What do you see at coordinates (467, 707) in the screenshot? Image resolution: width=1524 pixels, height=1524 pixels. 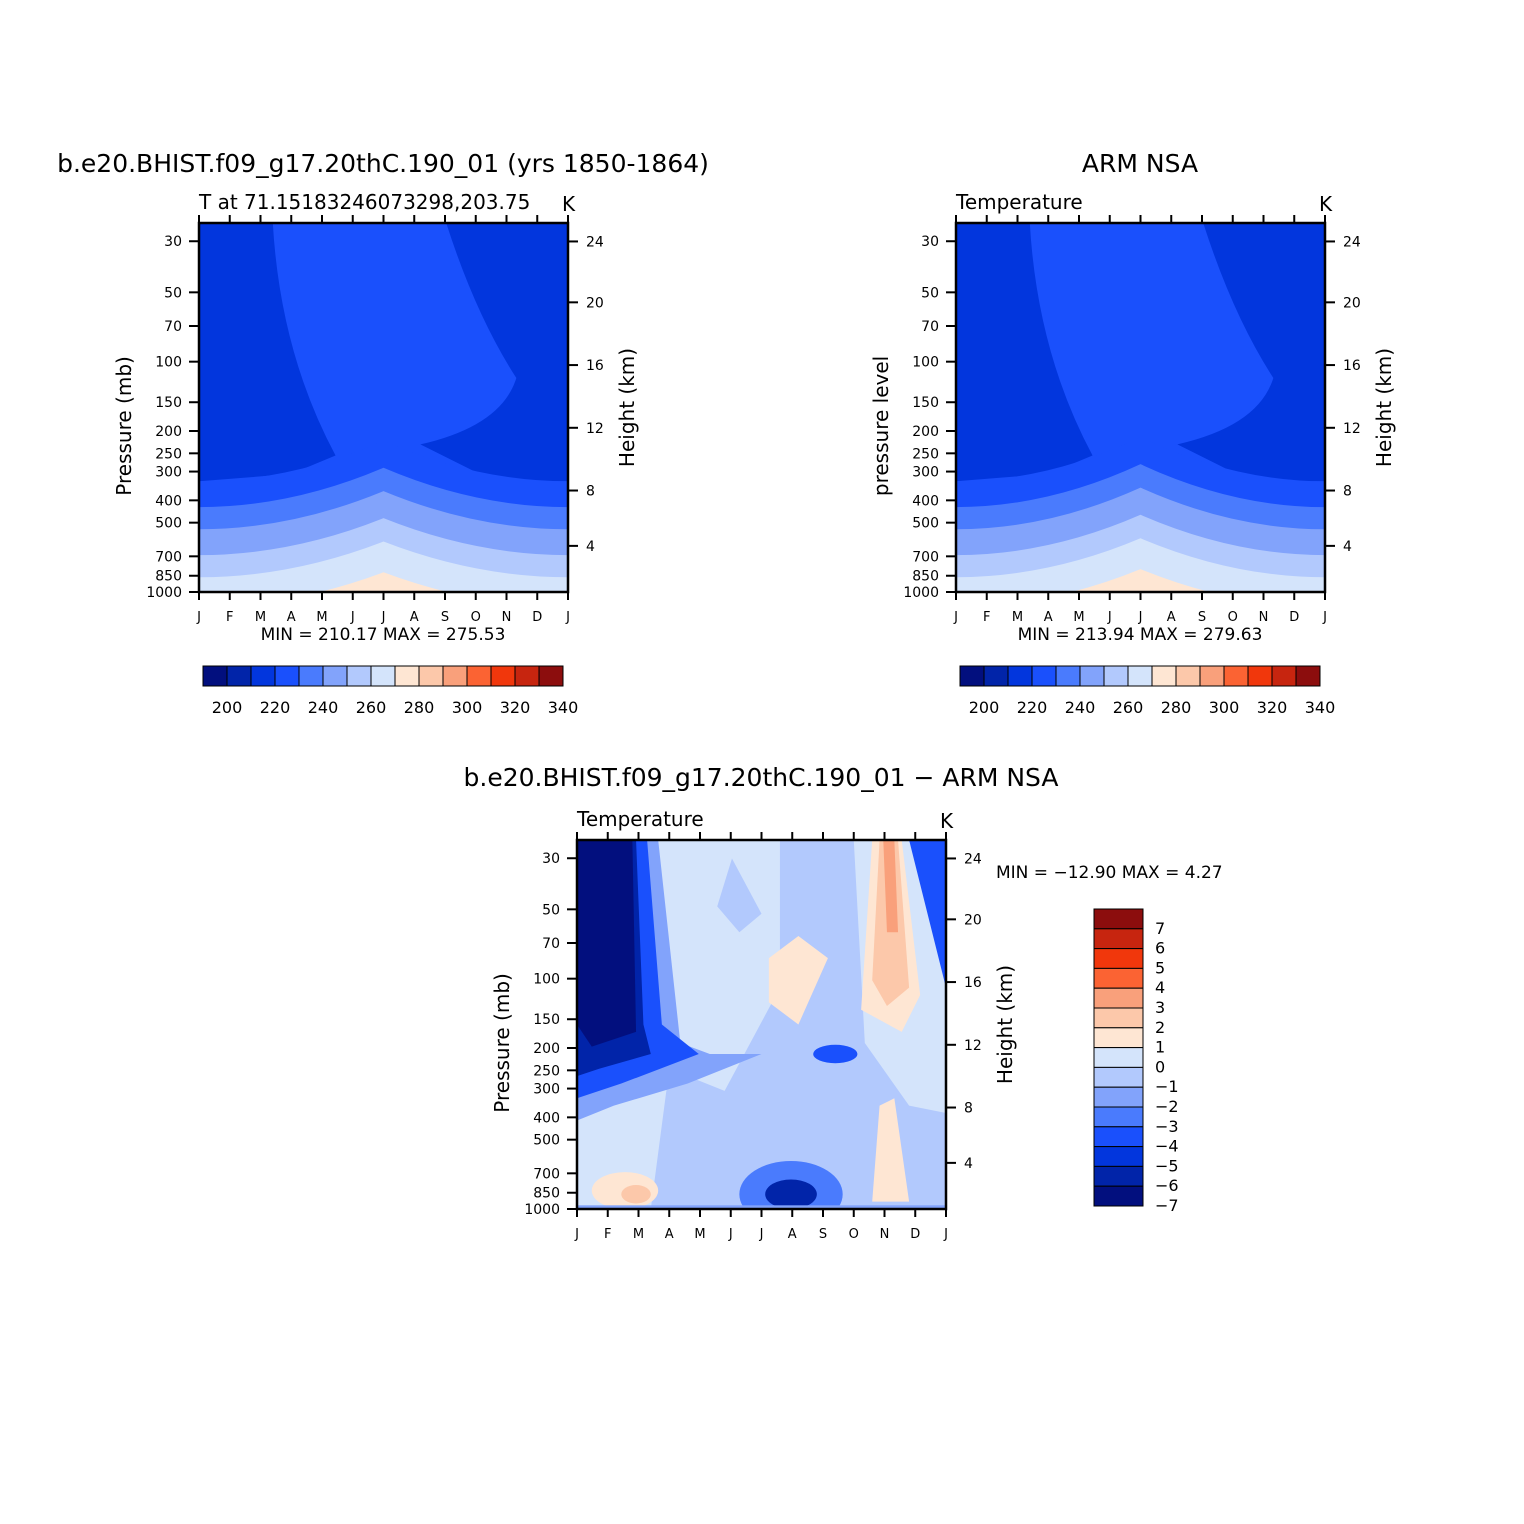 I see `colorbar-label: 300` at bounding box center [467, 707].